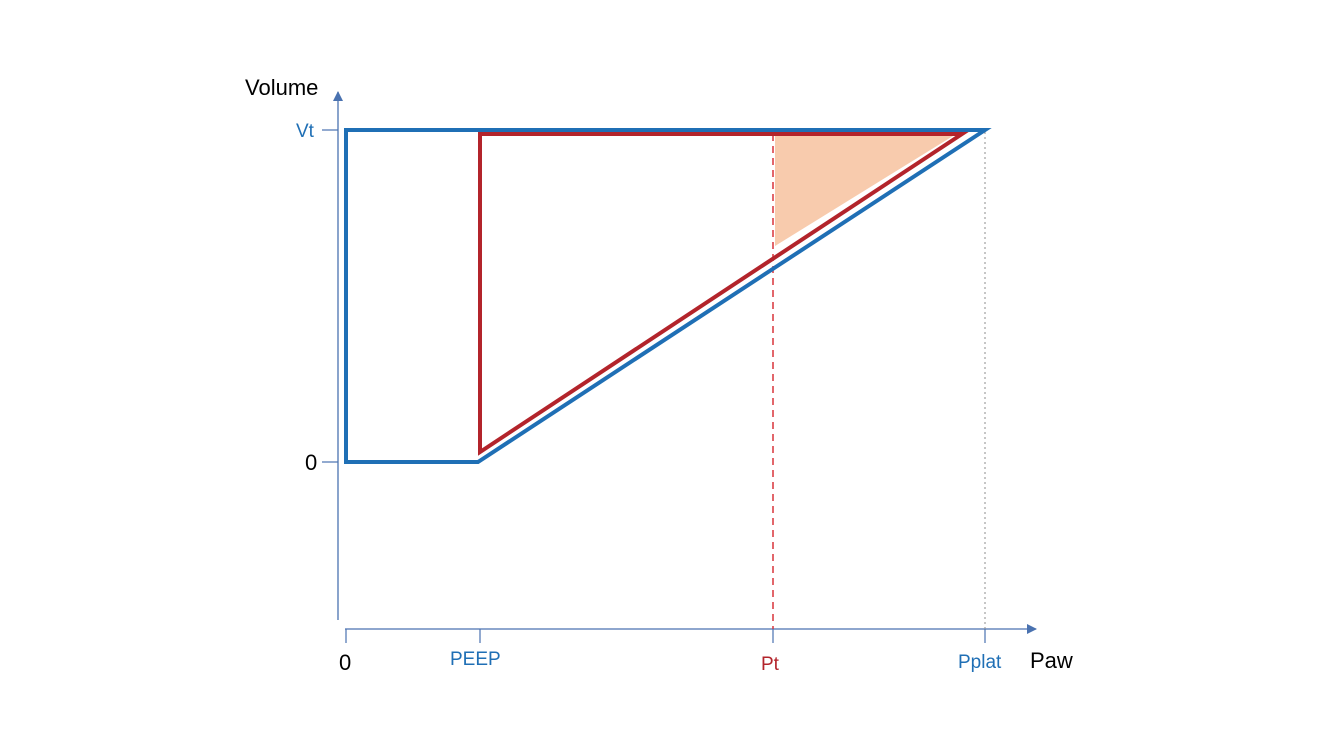  What do you see at coordinates (305, 131) in the screenshot?
I see `y-tick-label-vt: Vt` at bounding box center [305, 131].